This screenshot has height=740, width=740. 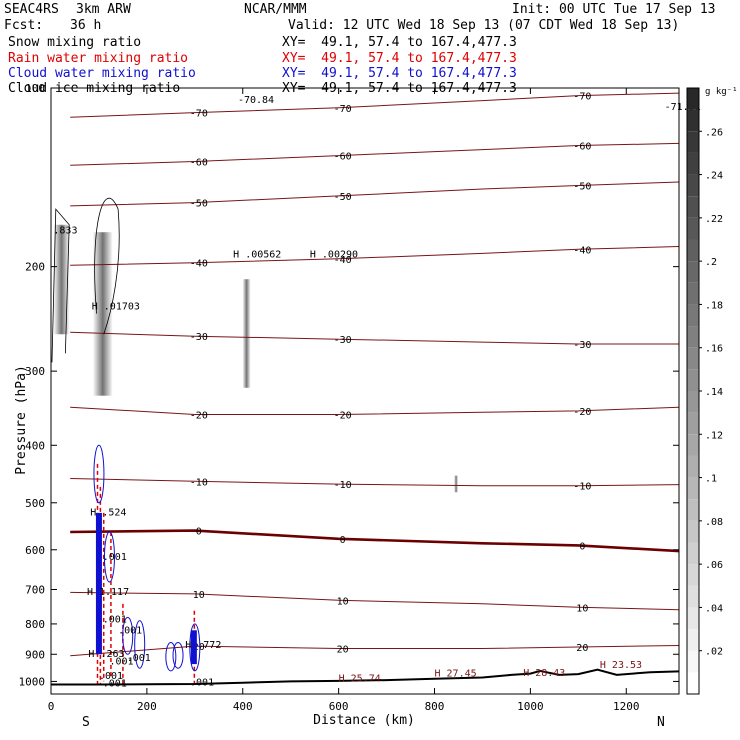 I want to click on init-time: Init: 00 UTC Tue 17 Sep 13, so click(x=614, y=9).